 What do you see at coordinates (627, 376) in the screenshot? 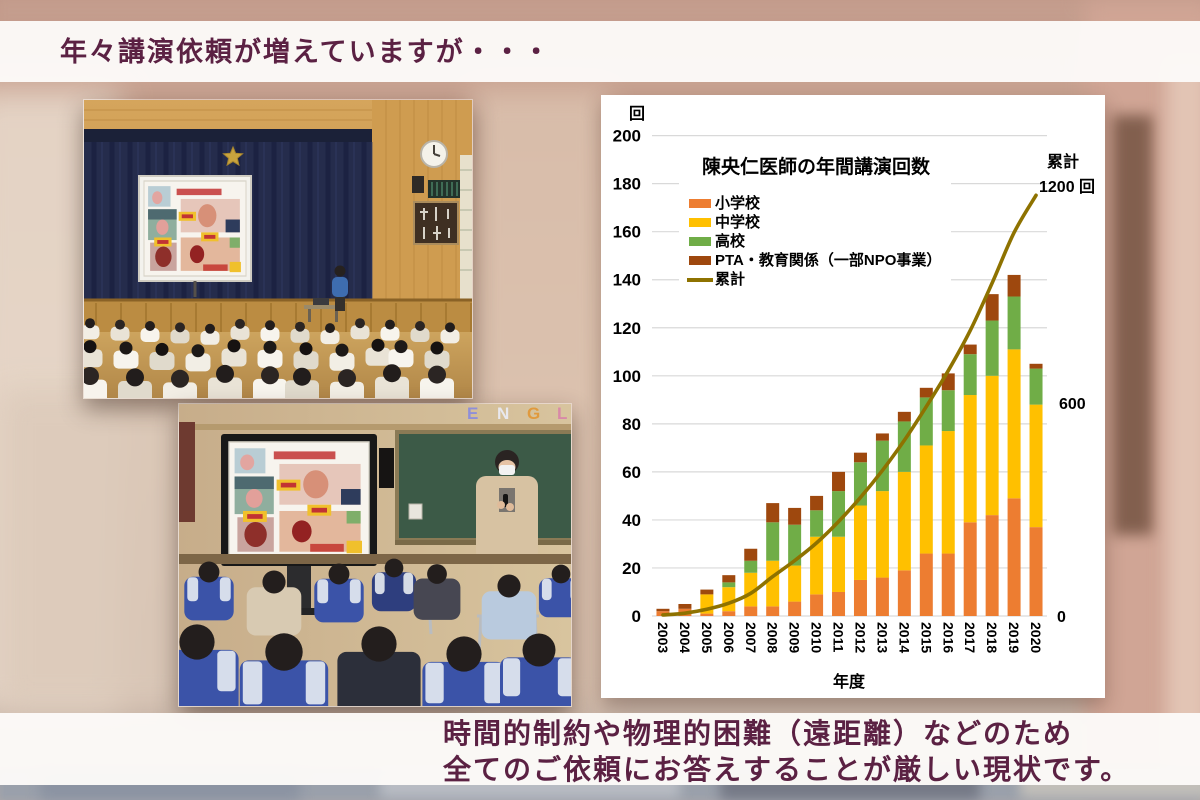
I see `svg-text: 100` at bounding box center [627, 376].